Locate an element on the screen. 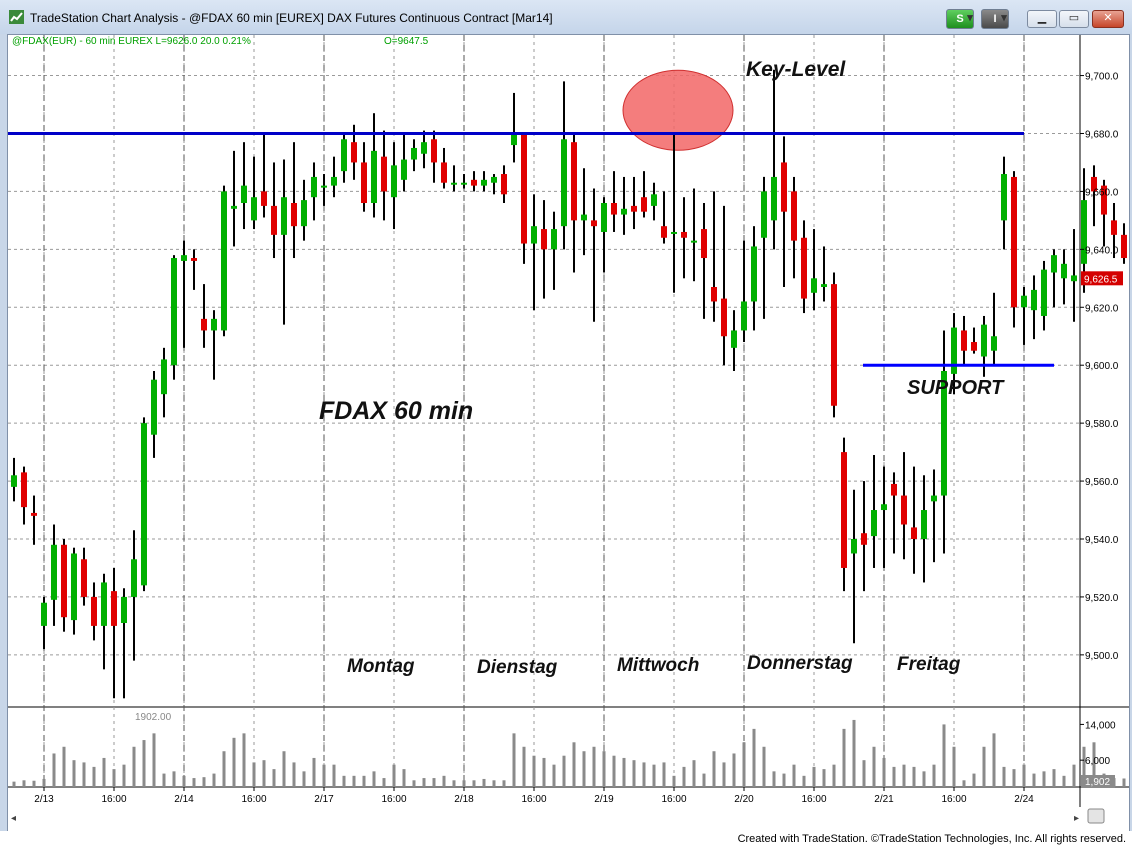 The width and height of the screenshot is (1132, 847). indicator-i-dropdown: ▾ is located at coordinates (1004, 18).